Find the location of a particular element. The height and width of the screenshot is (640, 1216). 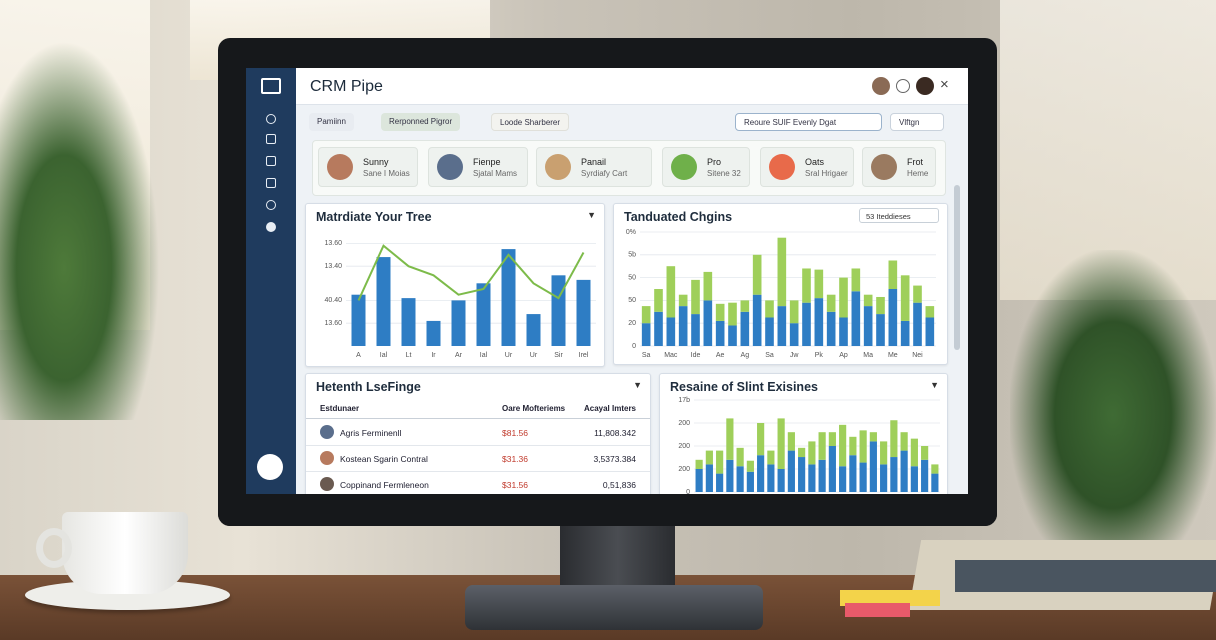

x-tick-label: Mac is located at coordinates (671, 355).